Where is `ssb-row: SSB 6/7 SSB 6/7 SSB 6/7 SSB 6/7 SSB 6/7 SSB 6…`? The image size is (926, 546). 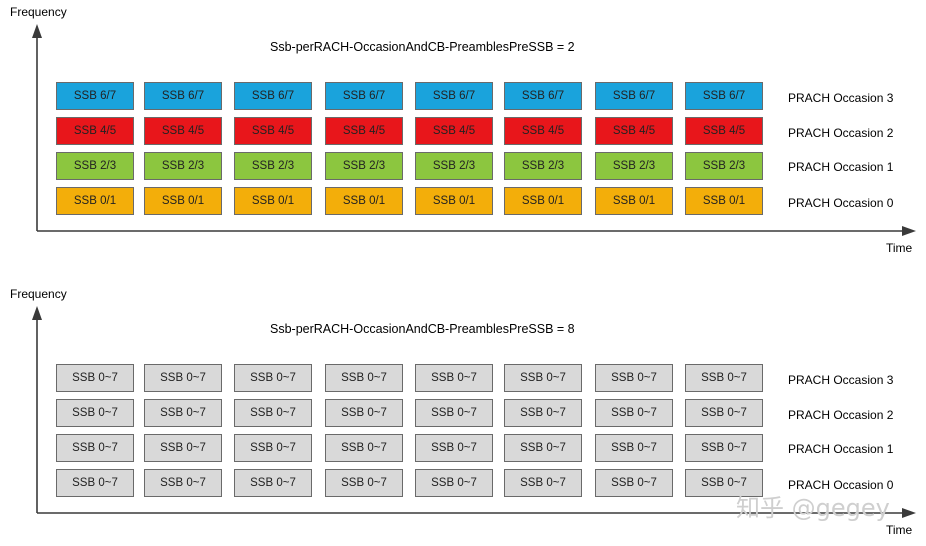 ssb-row: SSB 6/7 SSB 6/7 SSB 6/7 SSB 6/7 SSB 6/7 SSB 6… is located at coordinates (411, 97).